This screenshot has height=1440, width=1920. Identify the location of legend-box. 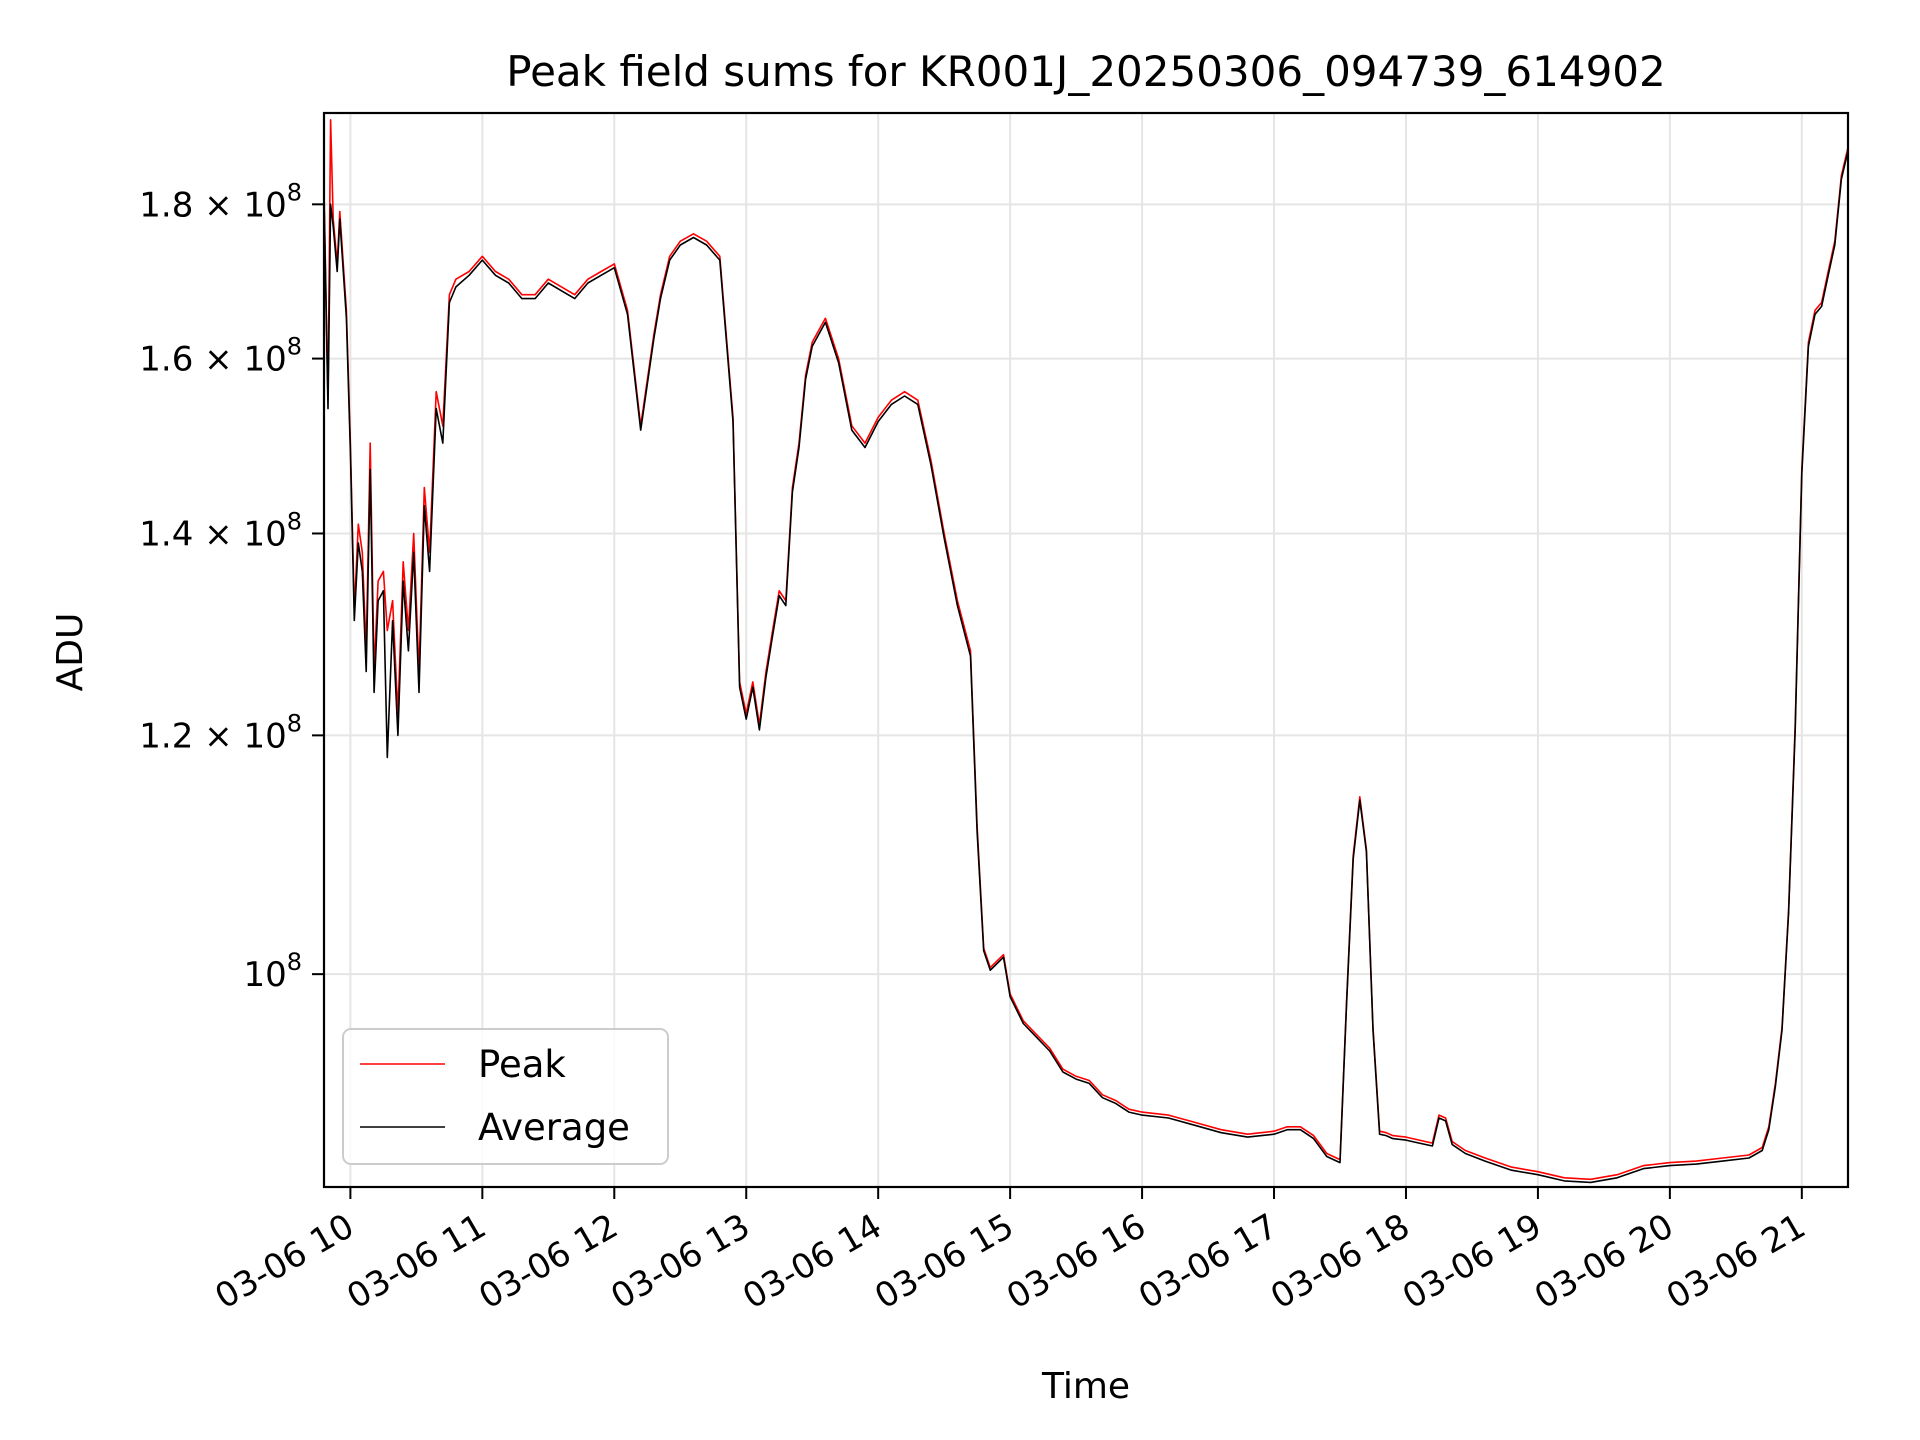
(505, 1096).